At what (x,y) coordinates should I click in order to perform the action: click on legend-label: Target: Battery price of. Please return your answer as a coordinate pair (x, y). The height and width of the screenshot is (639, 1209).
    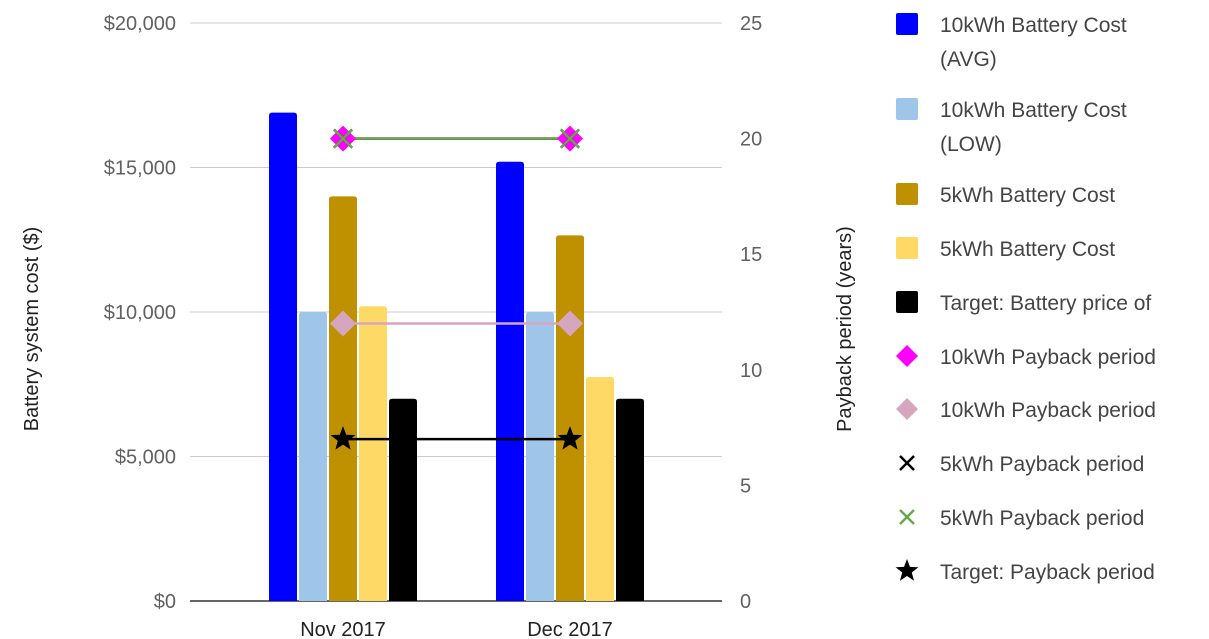
    Looking at the image, I should click on (1045, 303).